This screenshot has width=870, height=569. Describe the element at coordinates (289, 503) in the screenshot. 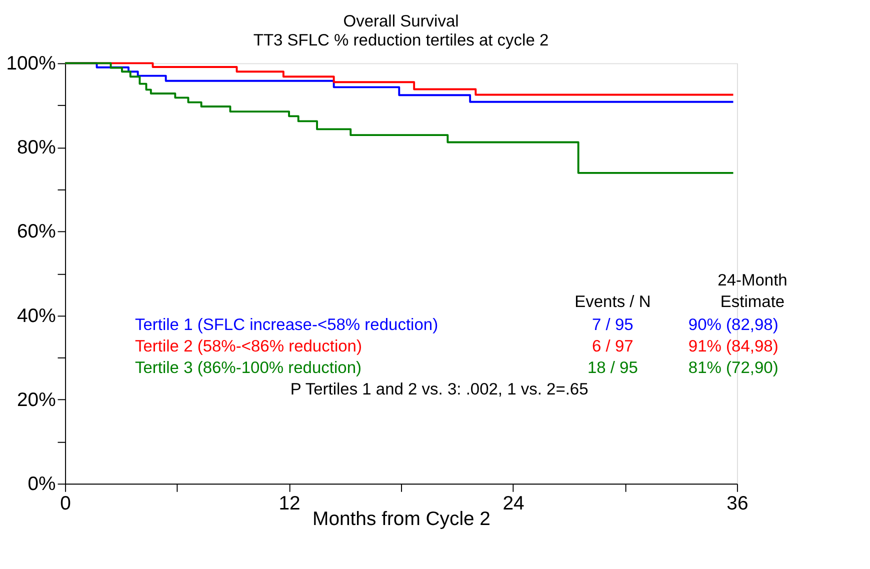

I see `x-tick-label: 12` at that location.